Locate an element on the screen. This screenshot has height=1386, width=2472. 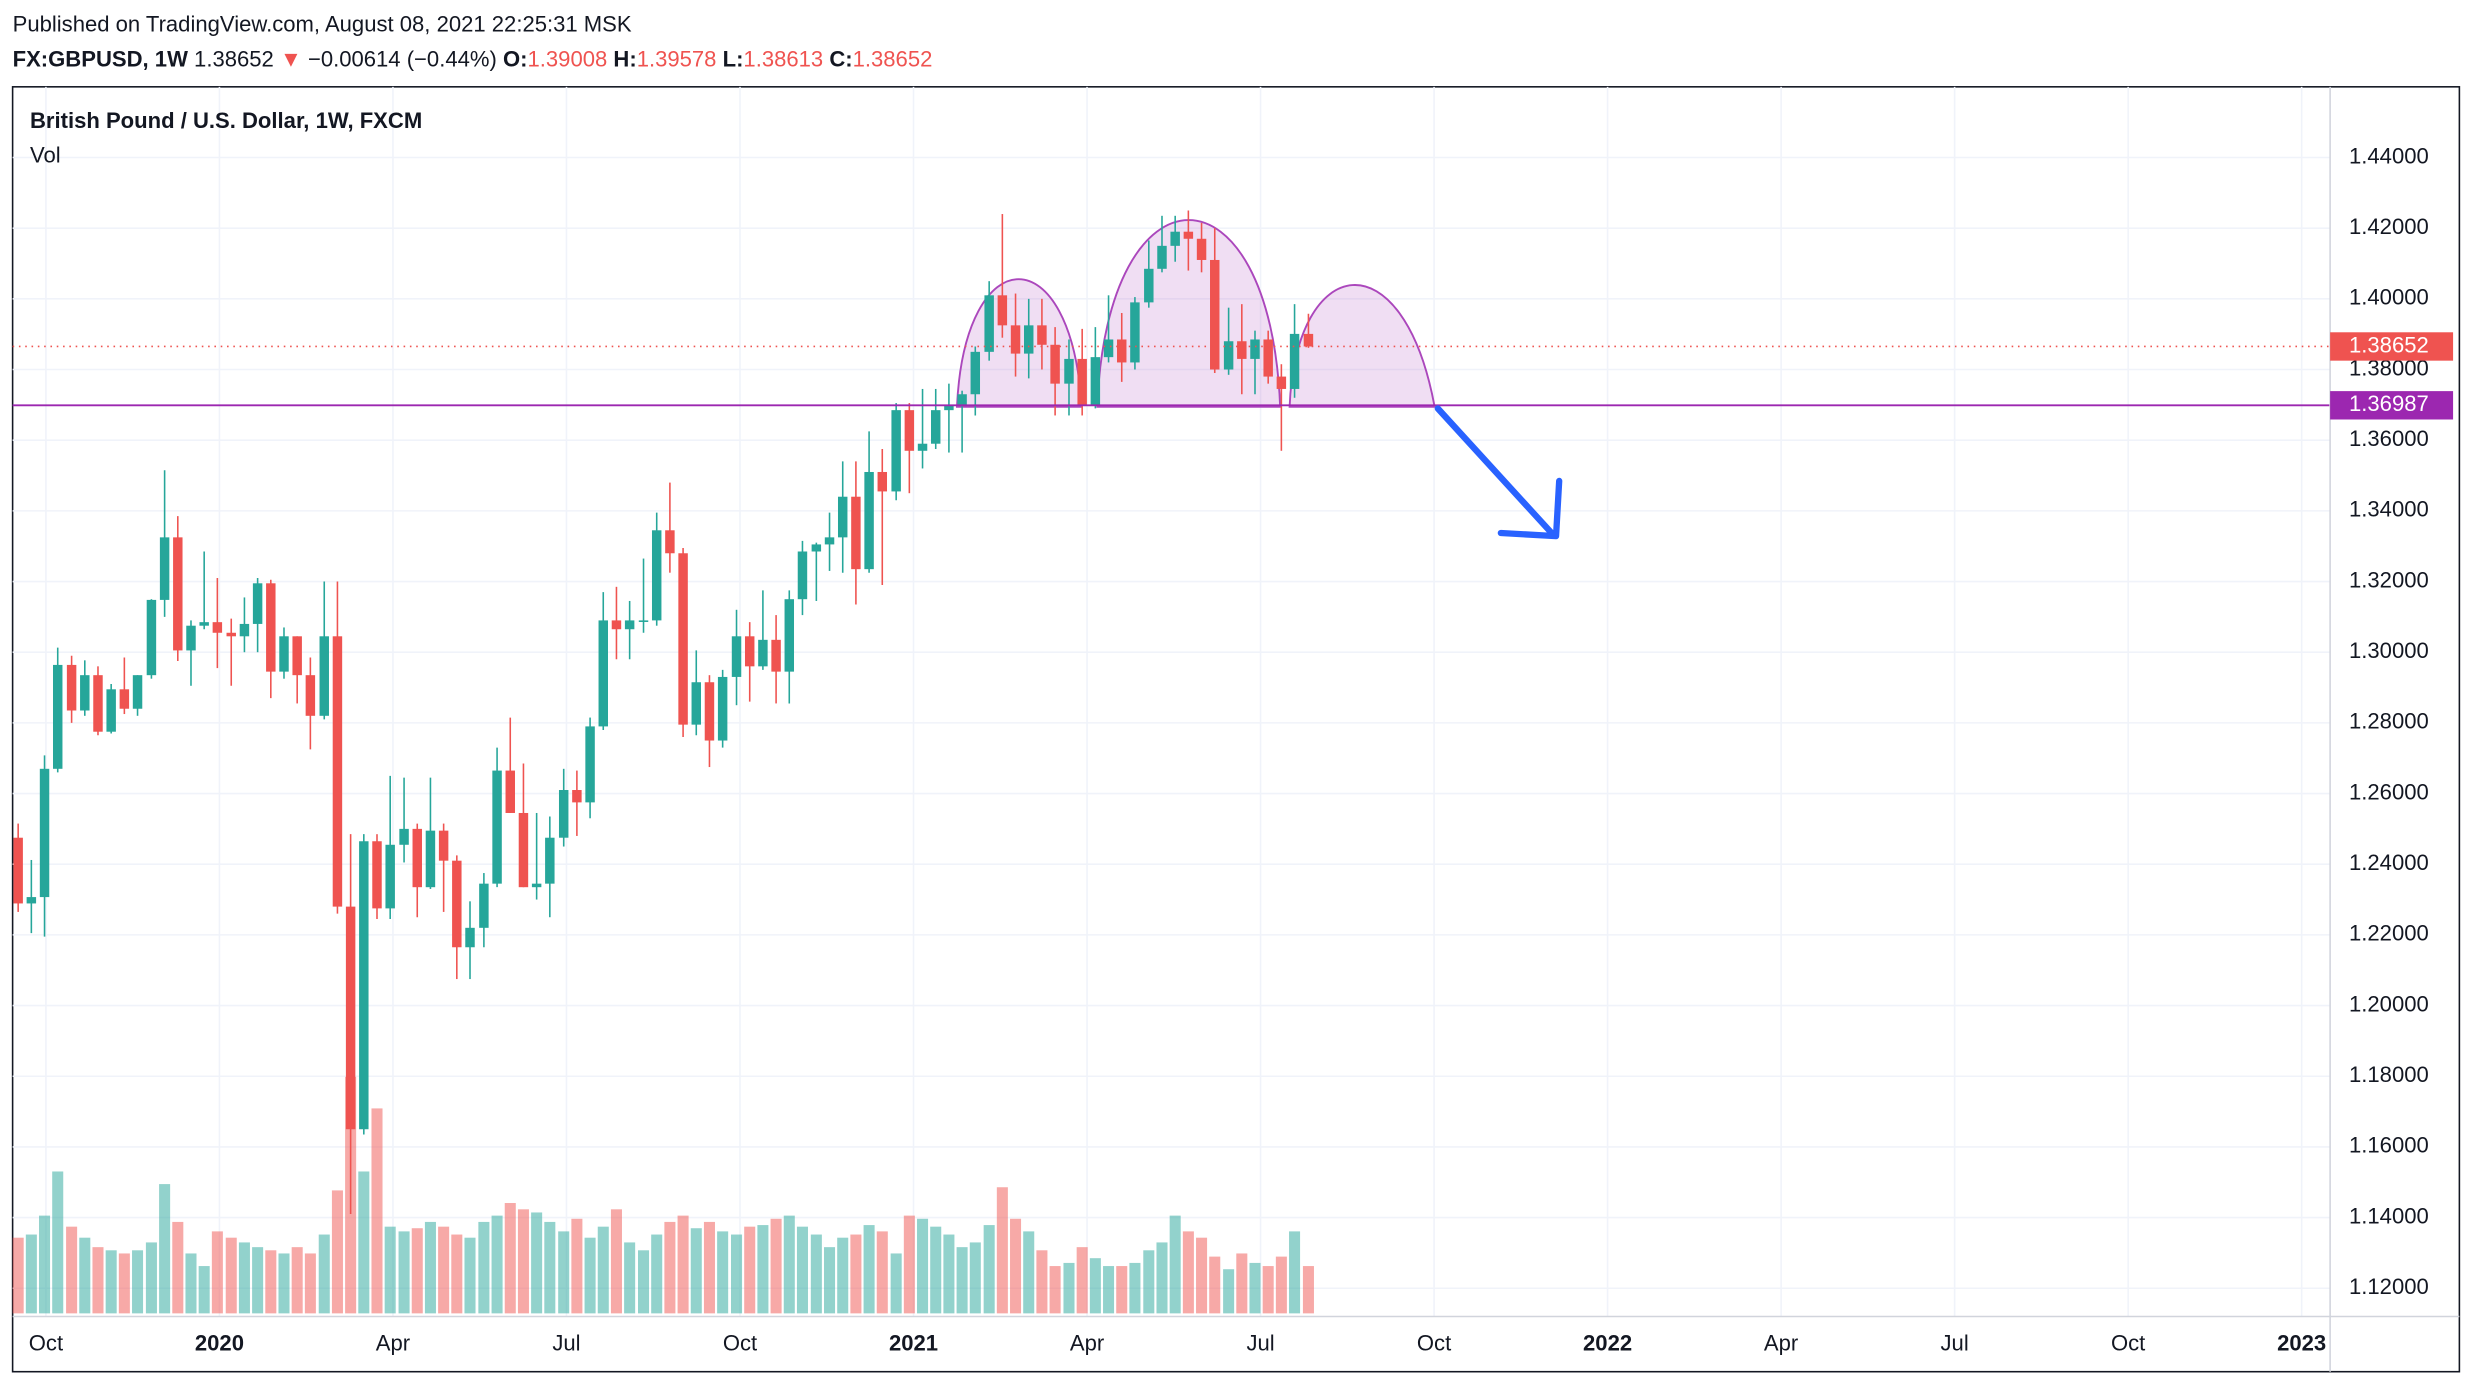
x-tick-label: Oct is located at coordinates (46, 1343).